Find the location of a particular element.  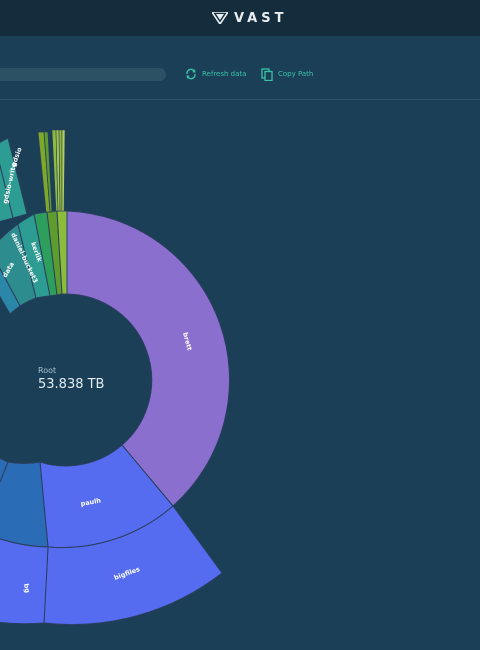

segment-bigfiles is located at coordinates (133, 565).